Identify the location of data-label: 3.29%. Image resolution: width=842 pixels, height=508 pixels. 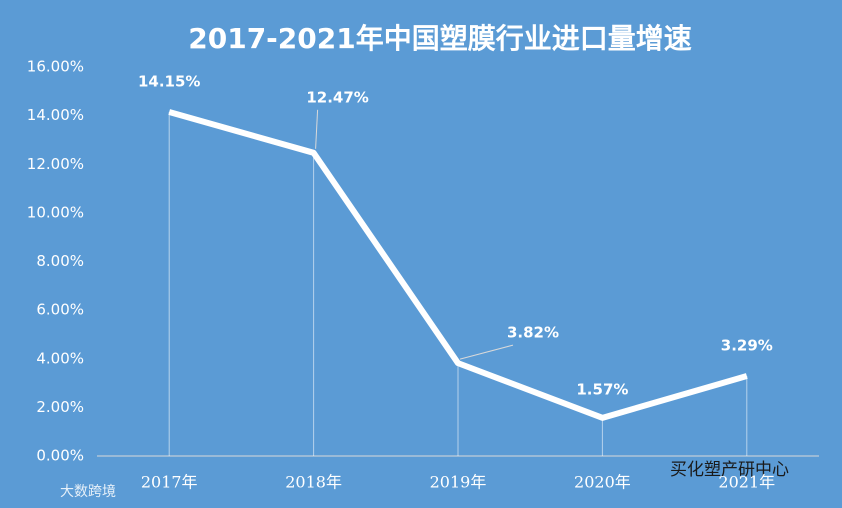
(747, 346).